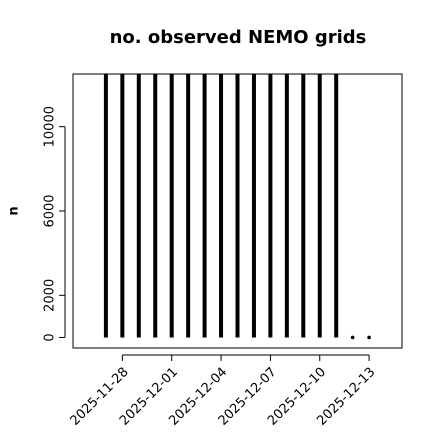 This screenshot has width=440, height=444. I want to click on y-tick-label: 10000, so click(50, 126).